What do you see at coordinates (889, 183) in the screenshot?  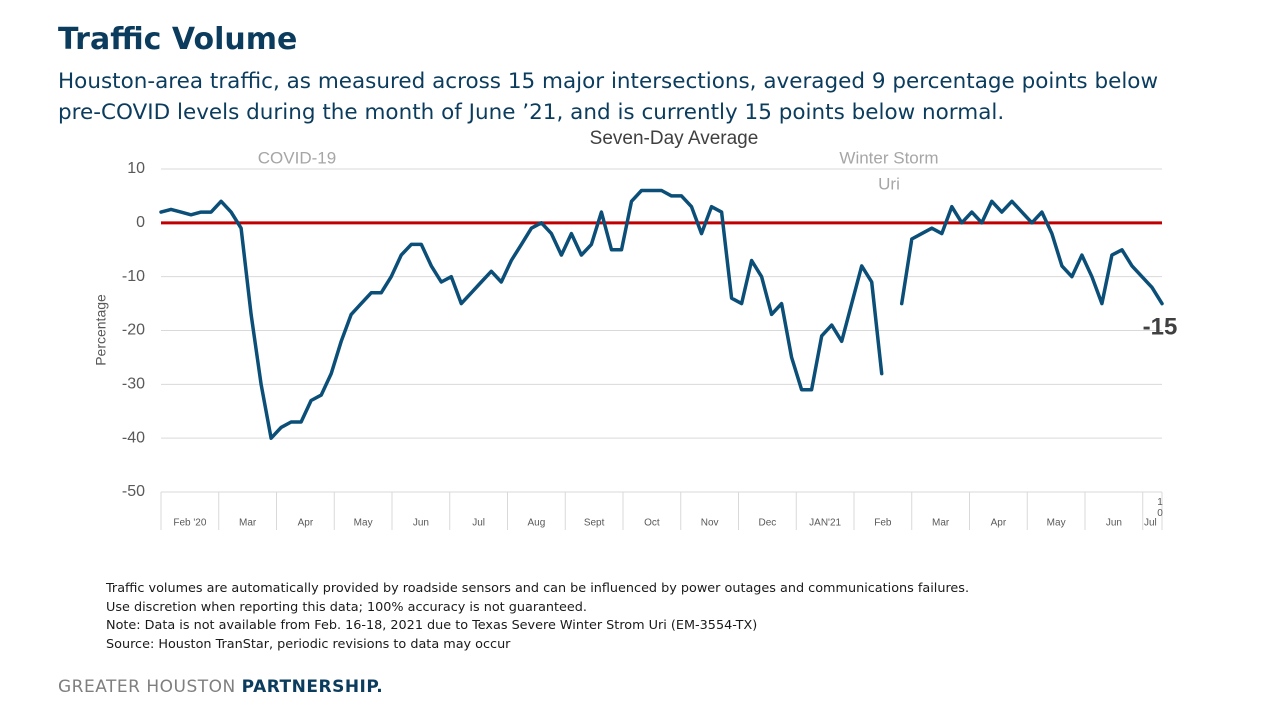 I see `annotation: Uri` at bounding box center [889, 183].